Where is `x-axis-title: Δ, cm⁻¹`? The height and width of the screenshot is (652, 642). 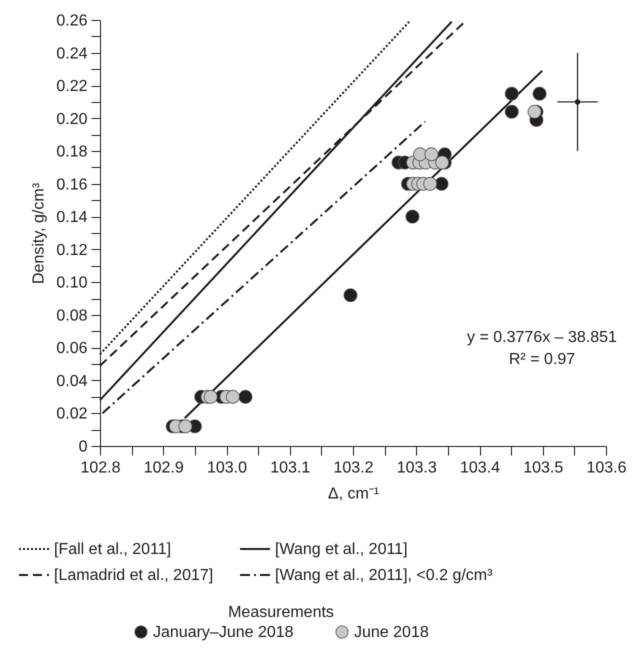
x-axis-title: Δ, cm⁻¹ is located at coordinates (354, 494).